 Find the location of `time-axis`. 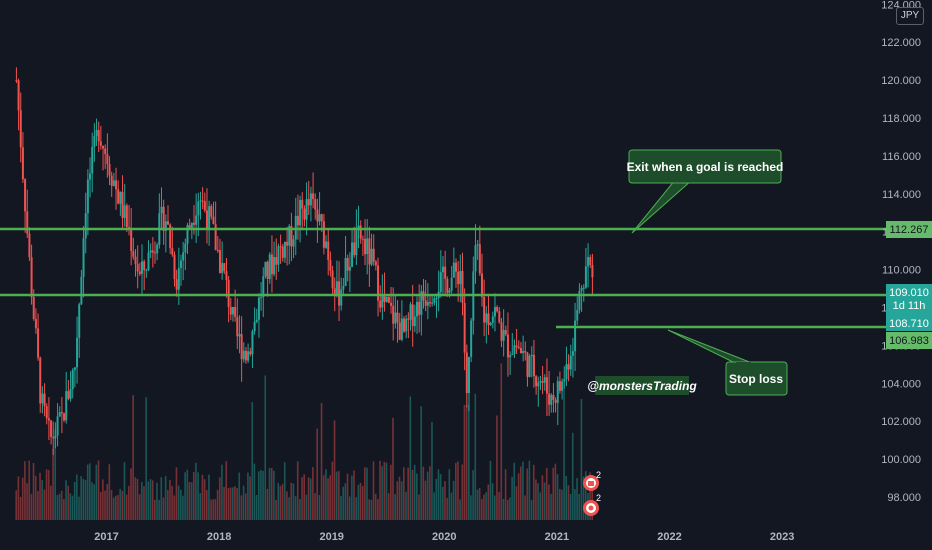

time-axis is located at coordinates (443, 535).